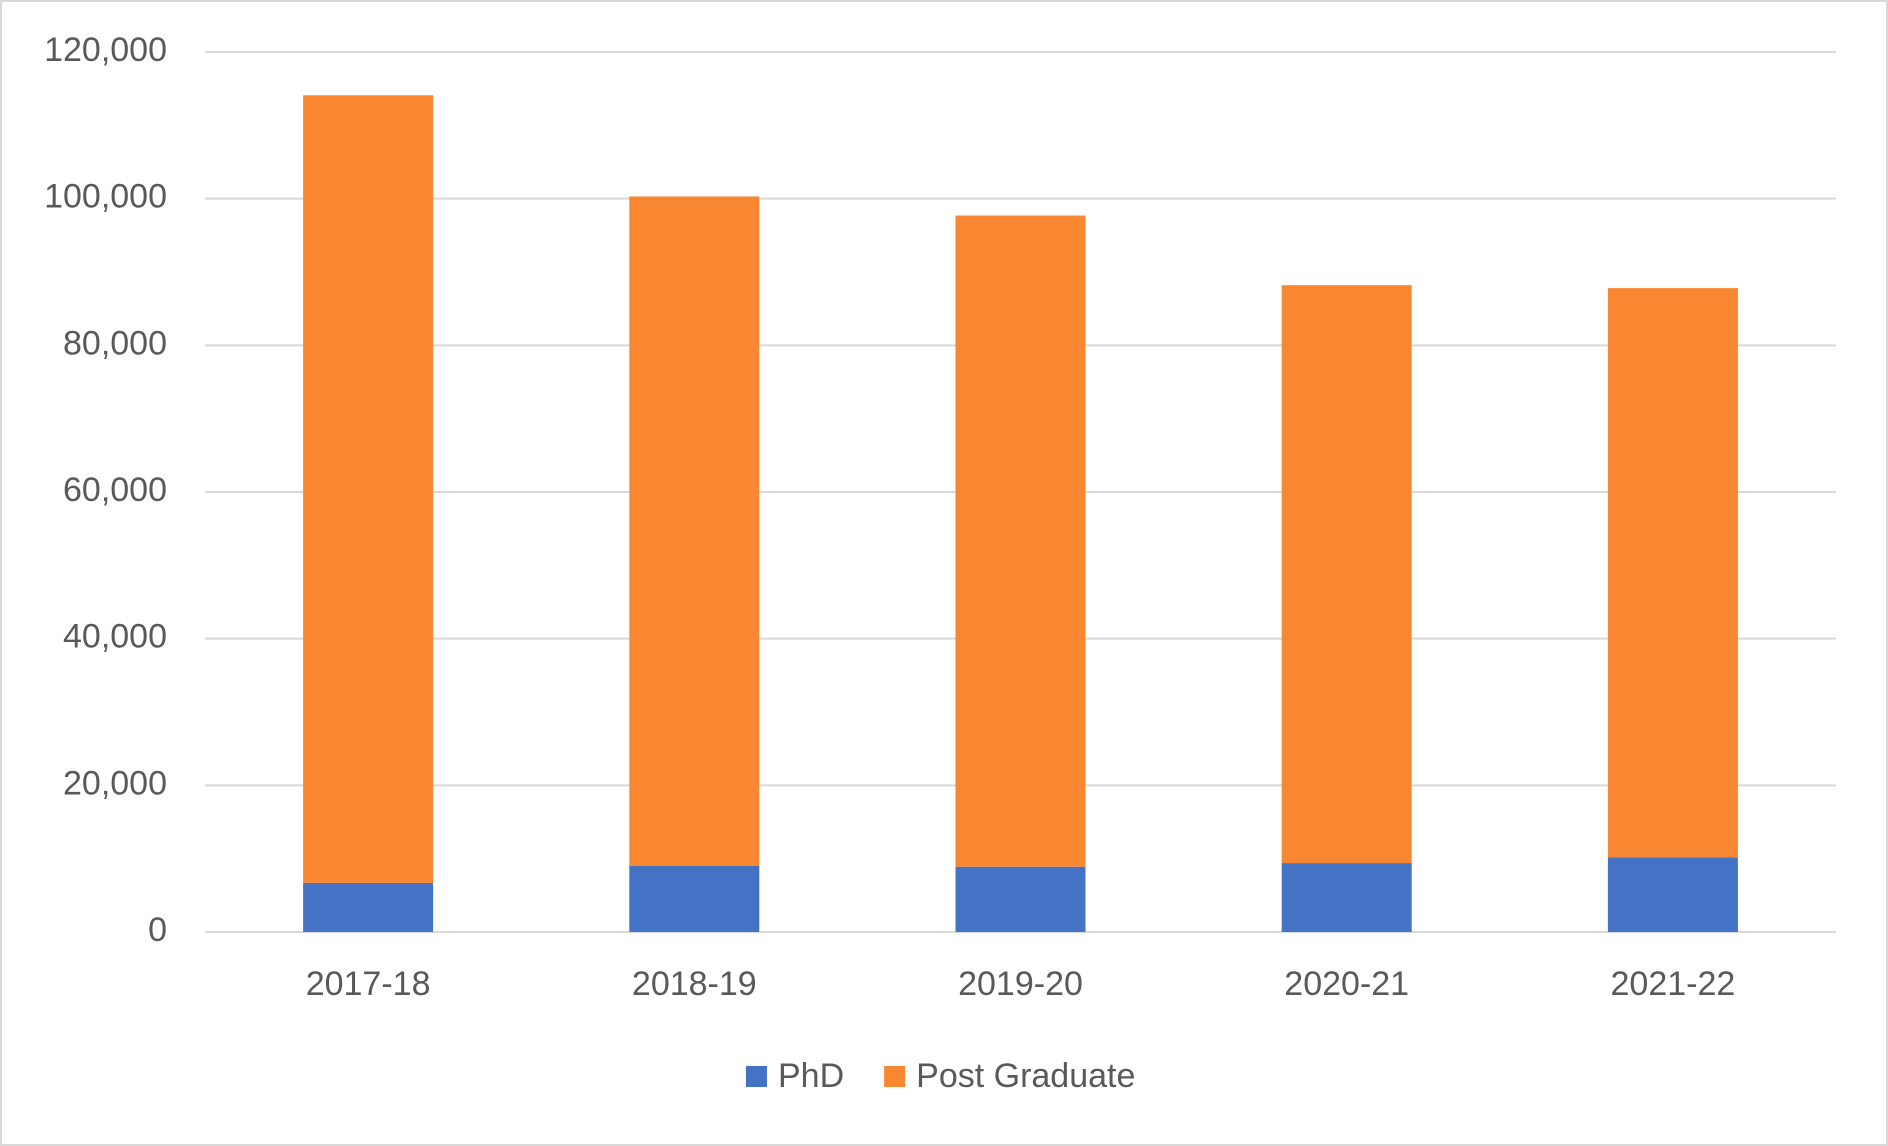 Image resolution: width=1888 pixels, height=1146 pixels. What do you see at coordinates (115, 490) in the screenshot?
I see `y-tick-label: 60,000` at bounding box center [115, 490].